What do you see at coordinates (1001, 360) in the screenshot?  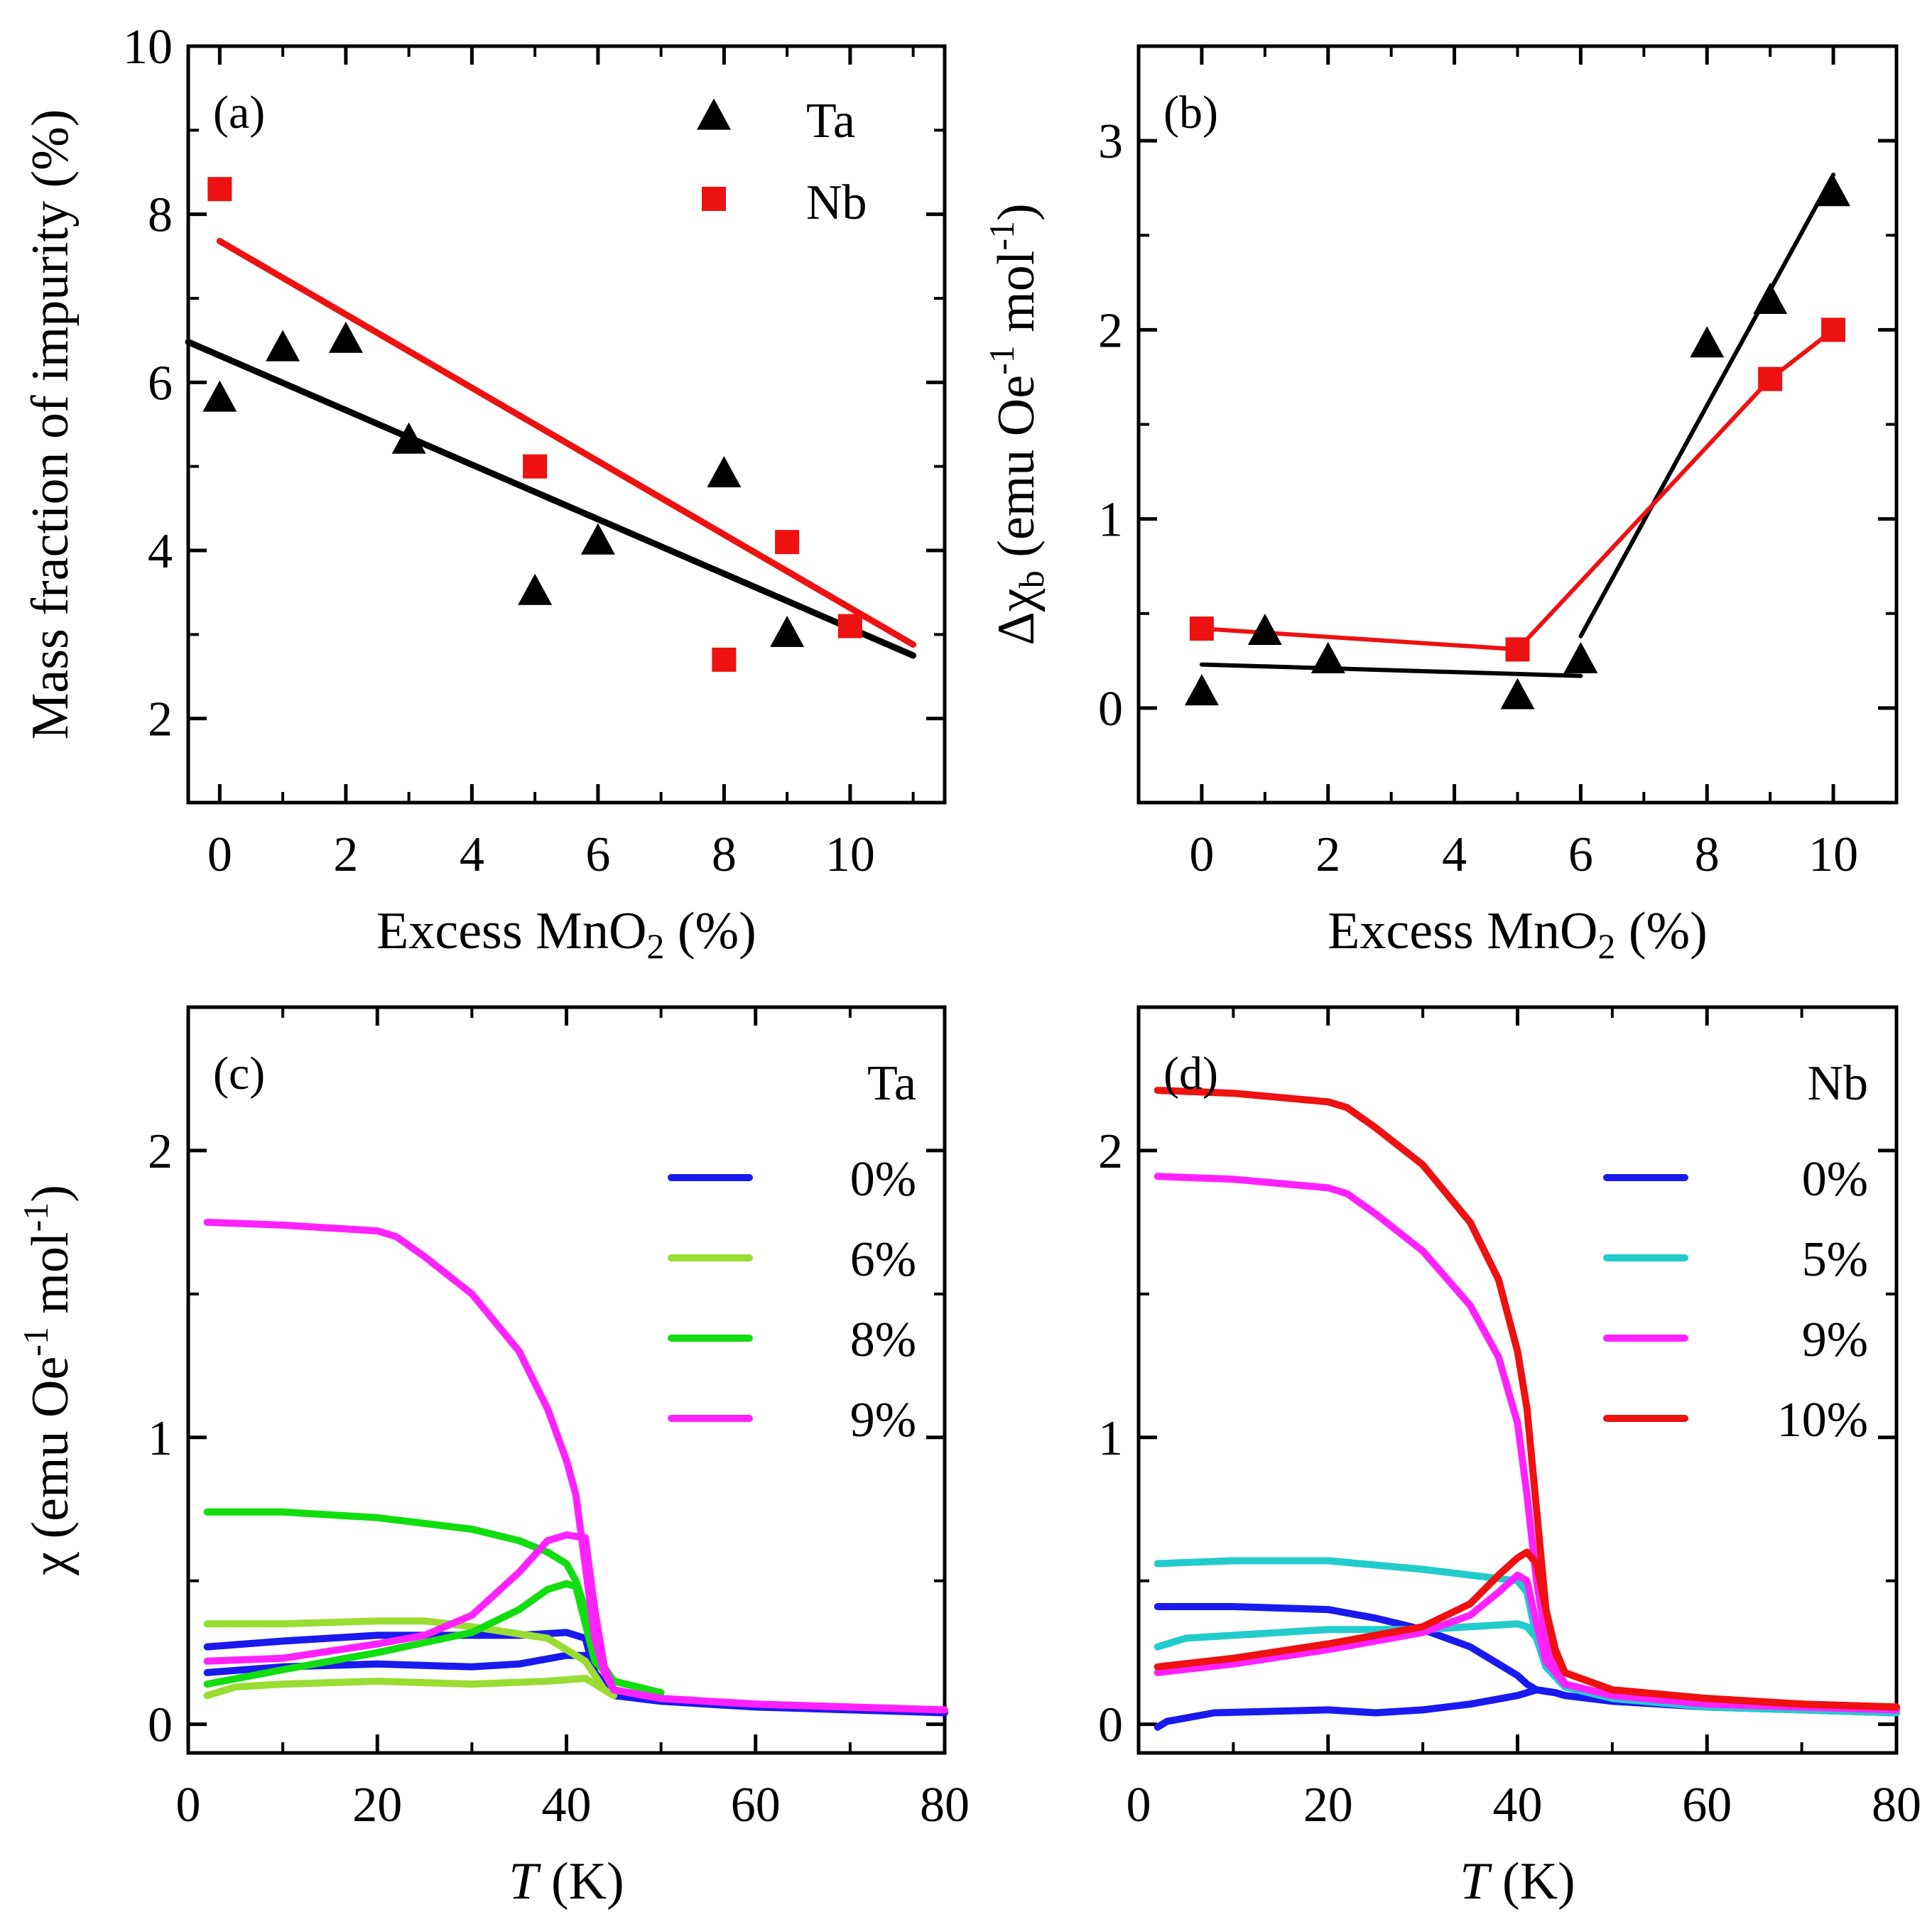 I see `y-axis-label-sup: -1` at bounding box center [1001, 360].